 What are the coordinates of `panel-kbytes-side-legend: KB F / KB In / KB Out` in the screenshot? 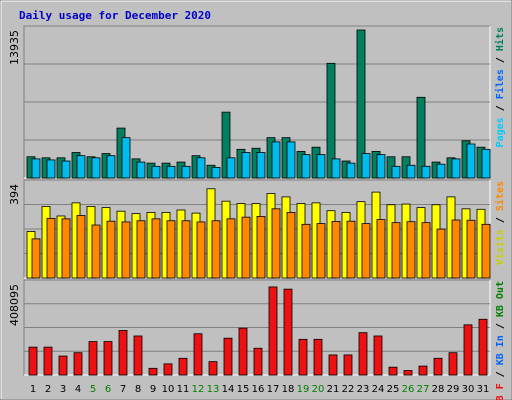 It's located at (500, 340).